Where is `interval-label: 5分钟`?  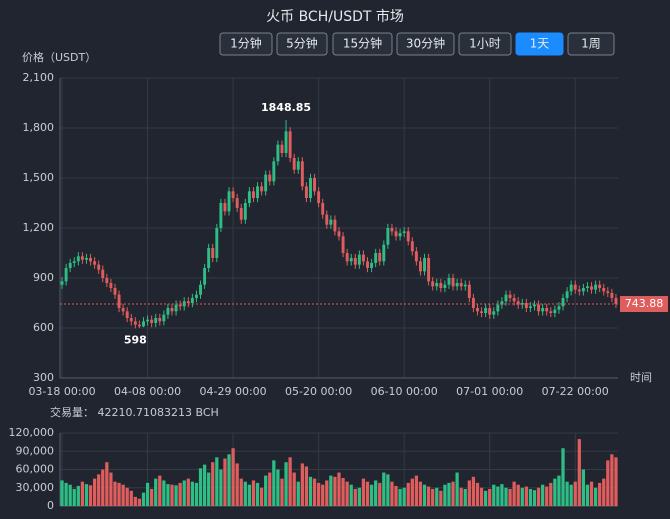
interval-label: 5分钟 is located at coordinates (302, 43).